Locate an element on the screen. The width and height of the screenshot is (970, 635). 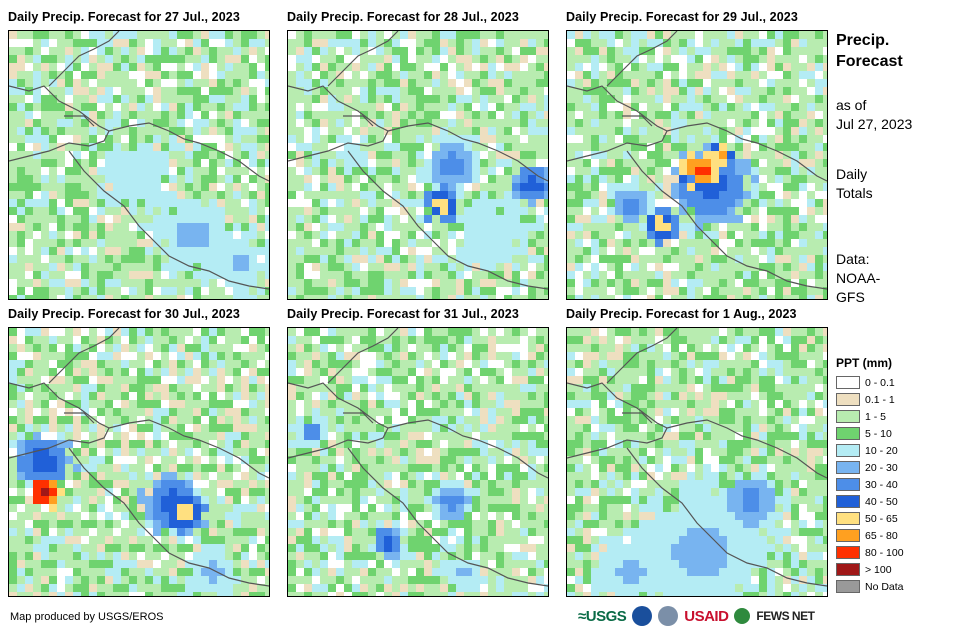
as-of-date: Jul 27, 2023 is located at coordinates (874, 124).